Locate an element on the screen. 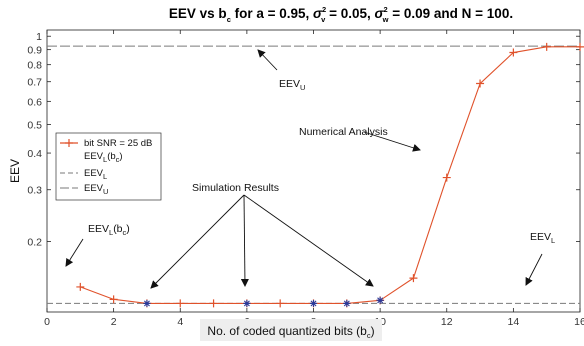  legend: bit SNR = 25 dB EEVL(bc) EEVL EEVU is located at coordinates (108, 166).